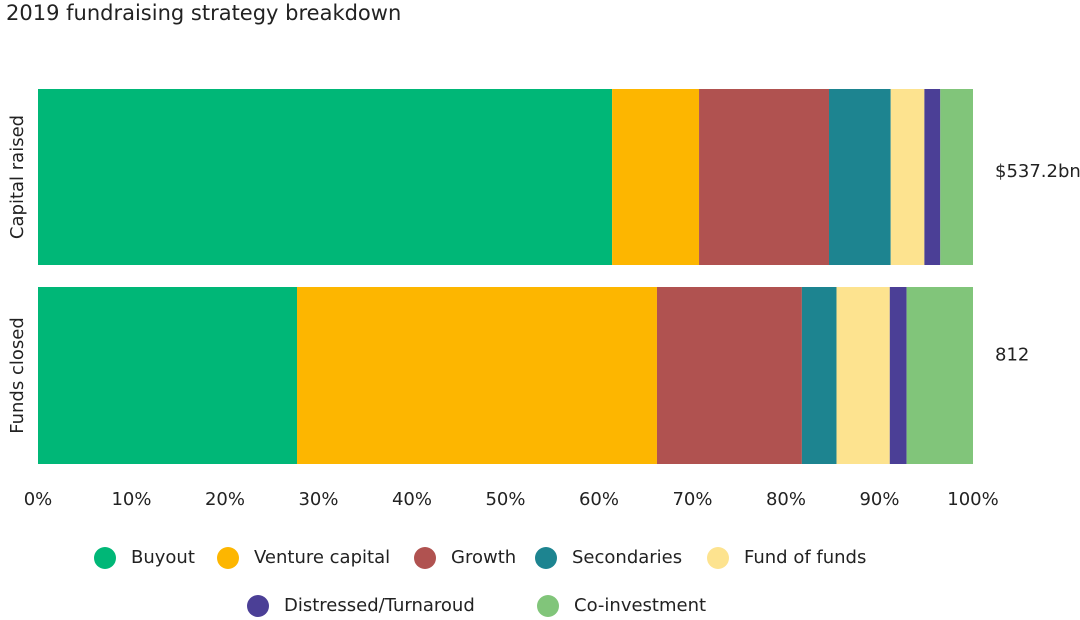  I want to click on x-tick-label: 10%, so click(131, 499).